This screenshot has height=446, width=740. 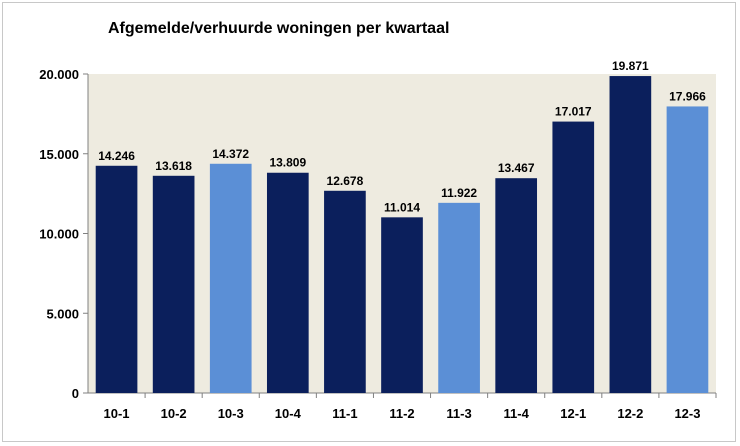 What do you see at coordinates (62, 313) in the screenshot?
I see `y-tick-label: 5.000` at bounding box center [62, 313].